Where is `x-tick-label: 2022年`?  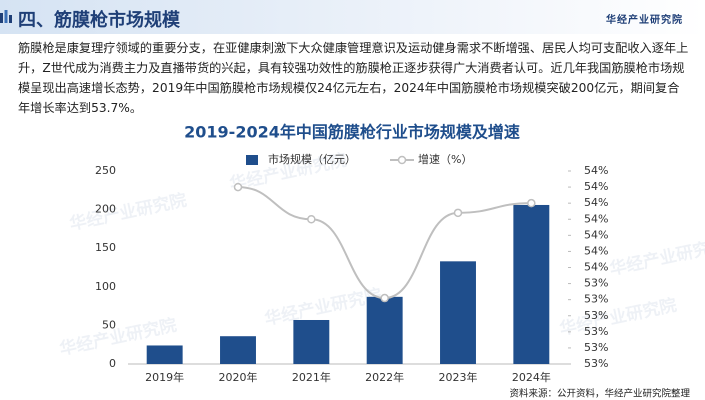 x-tick-label: 2022年 is located at coordinates (384, 377).